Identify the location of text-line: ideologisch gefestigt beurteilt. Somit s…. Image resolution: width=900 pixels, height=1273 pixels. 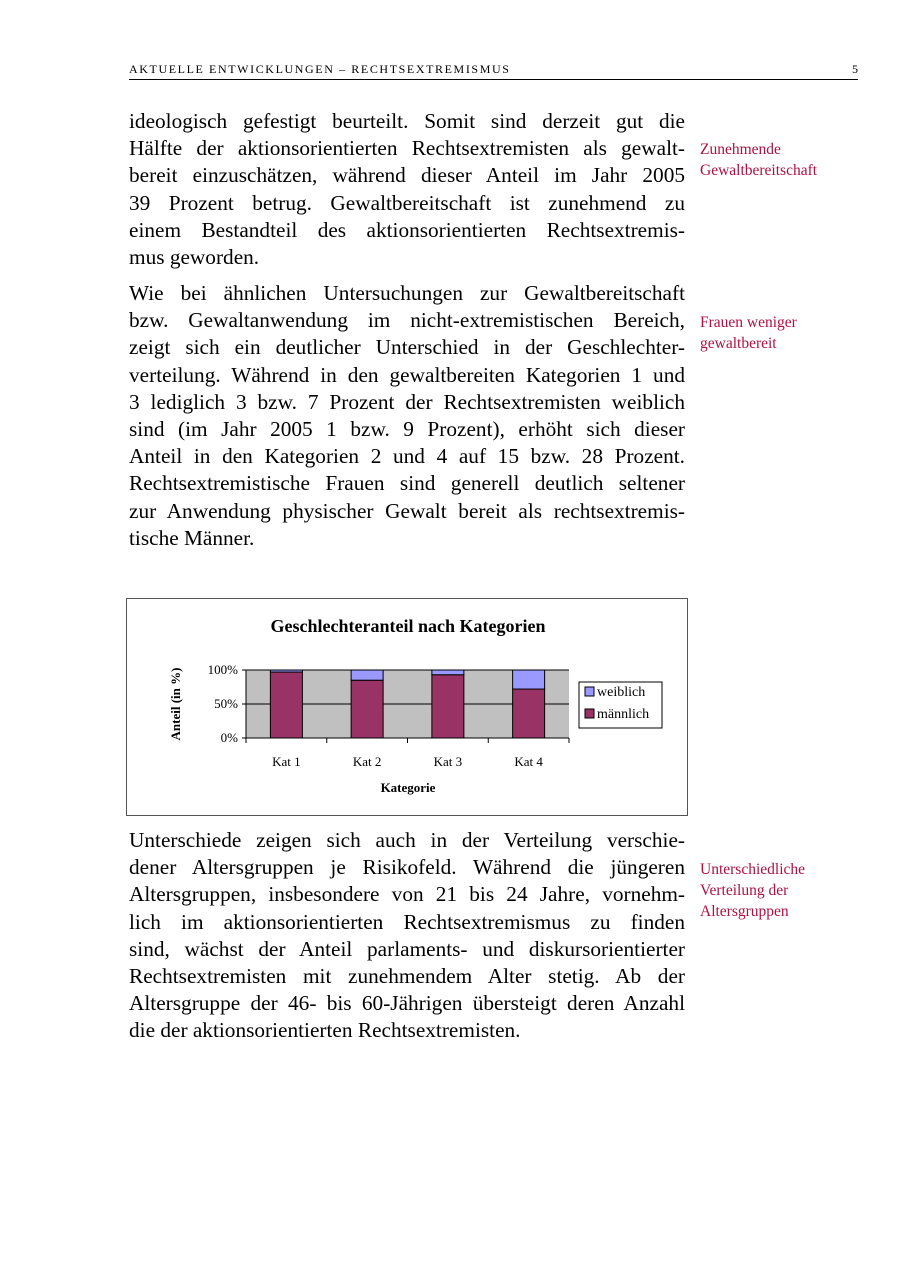
(407, 121).